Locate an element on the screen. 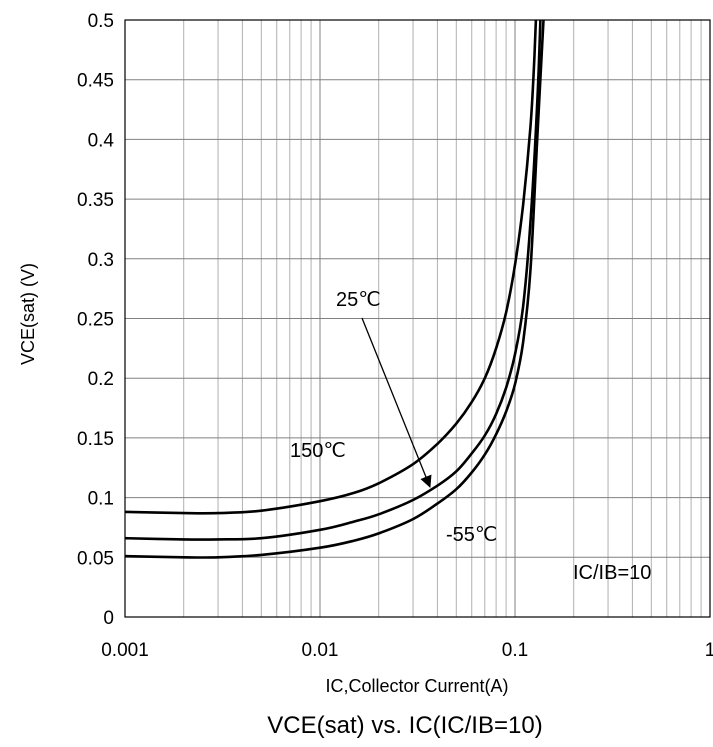 The height and width of the screenshot is (747, 713). y-tick-label: 0 is located at coordinates (108, 618).